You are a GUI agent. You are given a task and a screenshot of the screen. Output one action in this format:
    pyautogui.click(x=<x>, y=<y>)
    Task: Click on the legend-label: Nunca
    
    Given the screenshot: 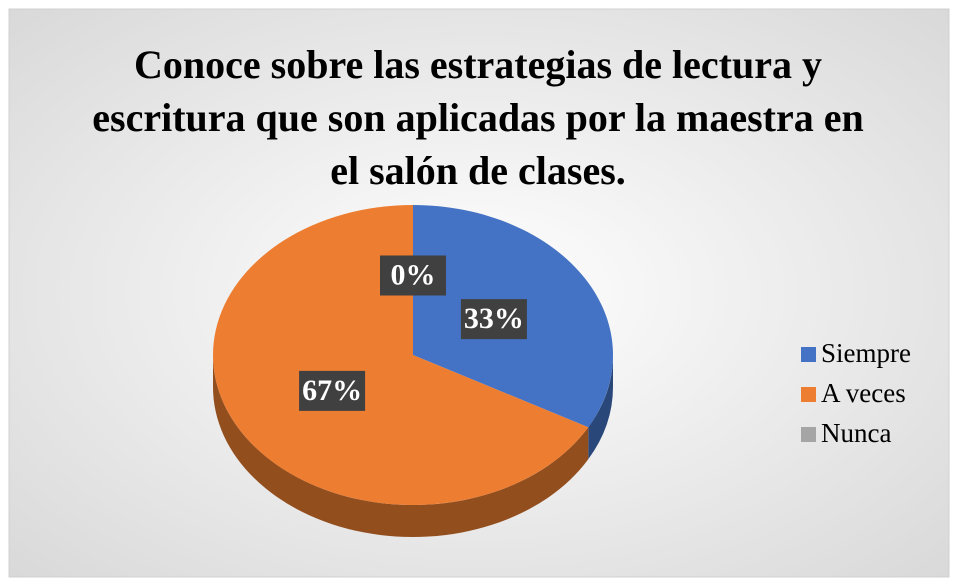 What is the action you would take?
    pyautogui.click(x=856, y=433)
    